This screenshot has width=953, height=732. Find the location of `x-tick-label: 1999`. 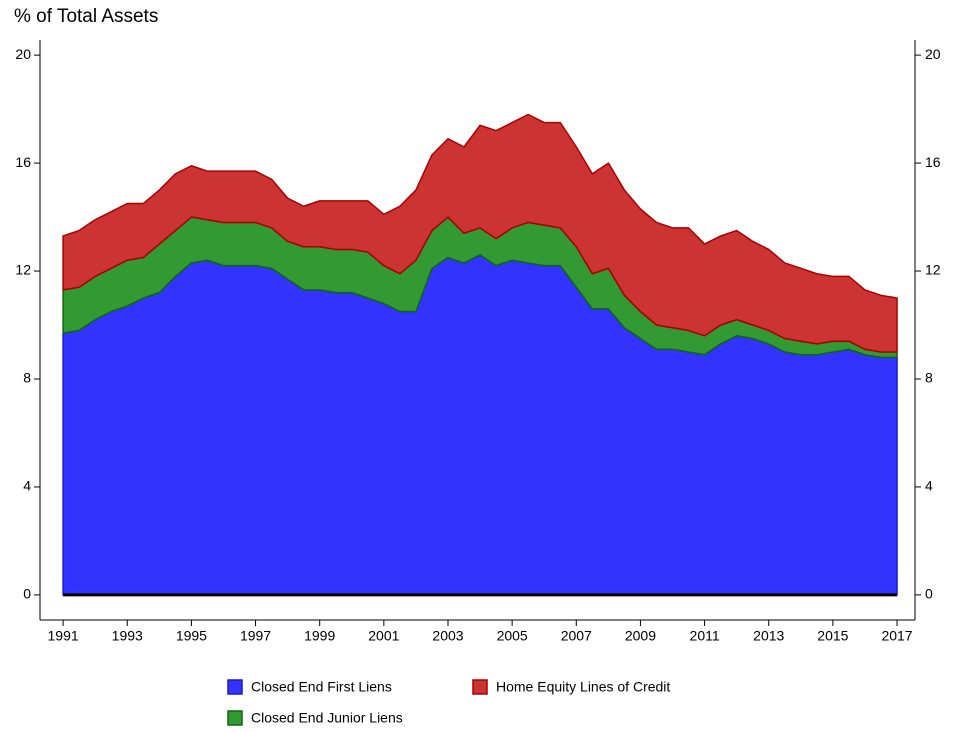

x-tick-label: 1999 is located at coordinates (319, 636).